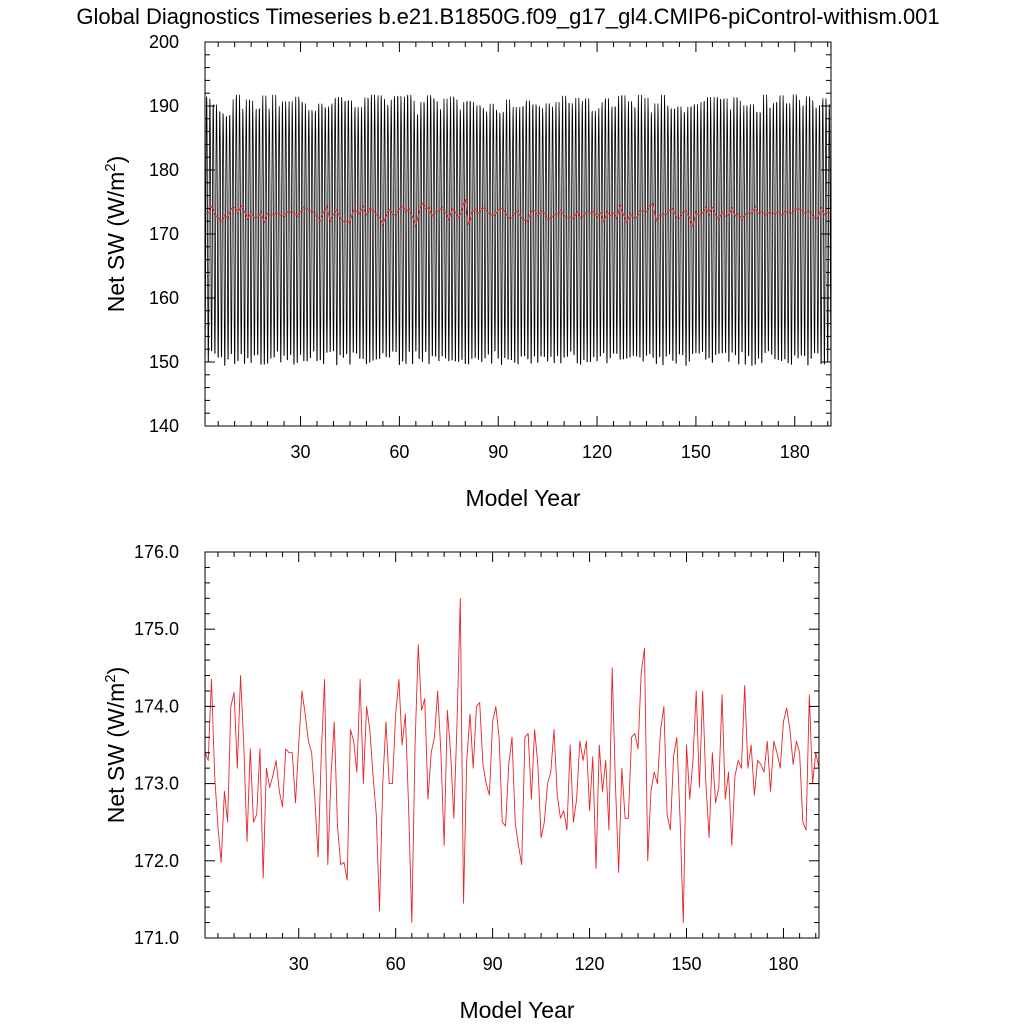 This screenshot has height=1024, width=1024. What do you see at coordinates (164, 42) in the screenshot?
I see `y-tick-label: 200` at bounding box center [164, 42].